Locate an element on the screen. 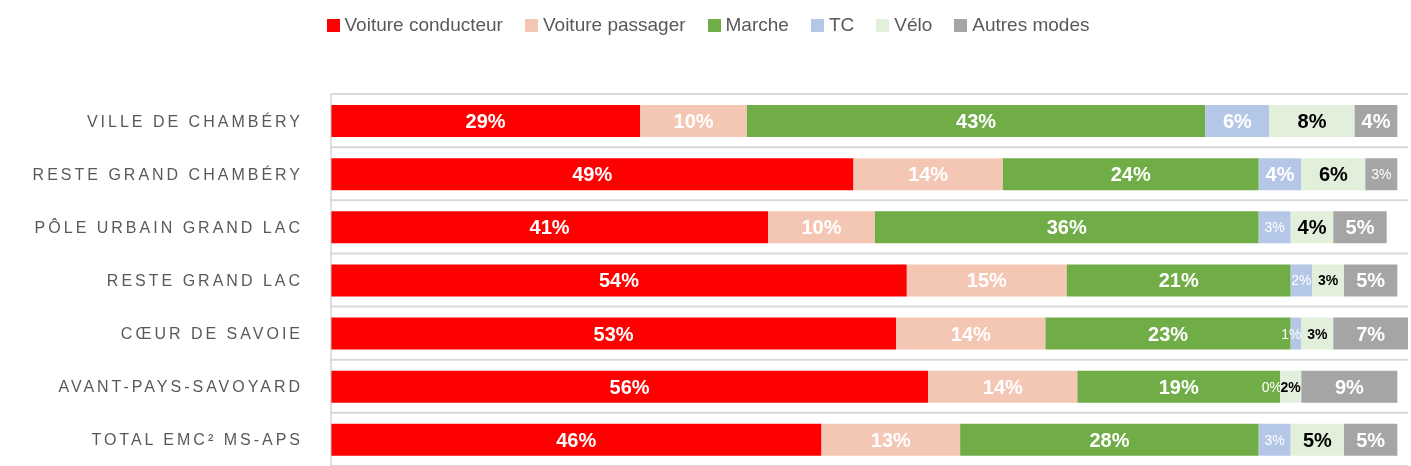 Image resolution: width=1411 pixels, height=466 pixels. y-tick-label: CŒUR DE SAVOIE is located at coordinates (211, 334).